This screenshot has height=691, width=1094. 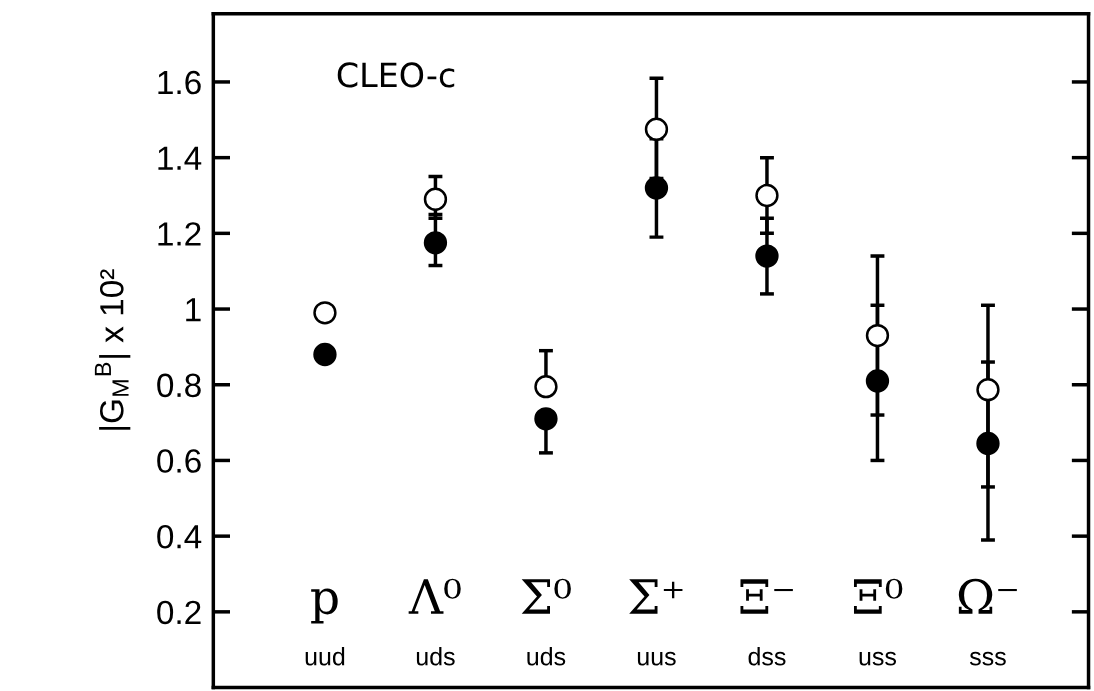 What do you see at coordinates (396, 75) in the screenshot?
I see `annotation: CLEO-c` at bounding box center [396, 75].